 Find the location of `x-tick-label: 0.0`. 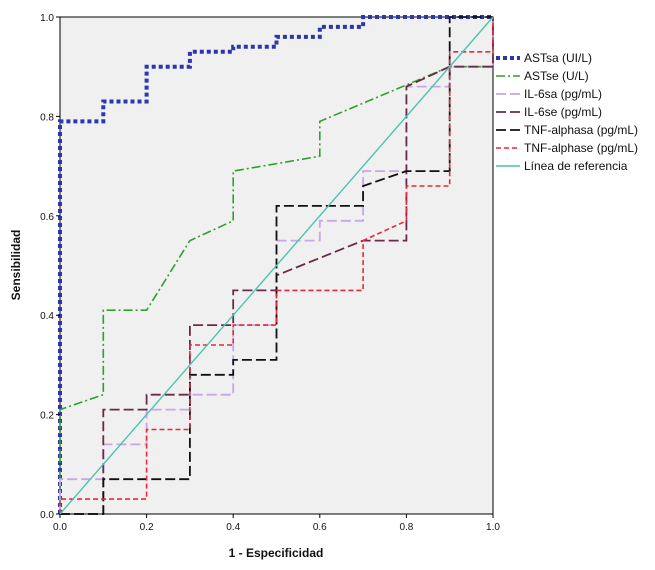

x-tick-label: 0.0 is located at coordinates (60, 527).